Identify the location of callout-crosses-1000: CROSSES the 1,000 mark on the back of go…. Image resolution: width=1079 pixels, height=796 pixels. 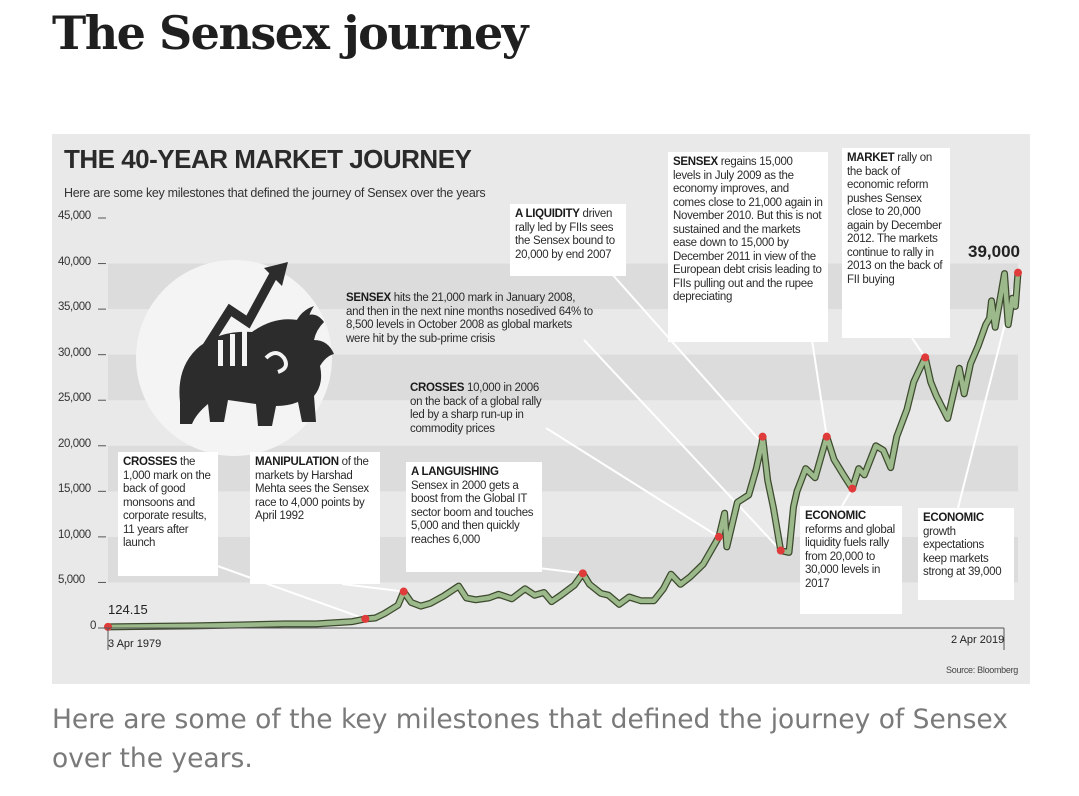
(168, 514).